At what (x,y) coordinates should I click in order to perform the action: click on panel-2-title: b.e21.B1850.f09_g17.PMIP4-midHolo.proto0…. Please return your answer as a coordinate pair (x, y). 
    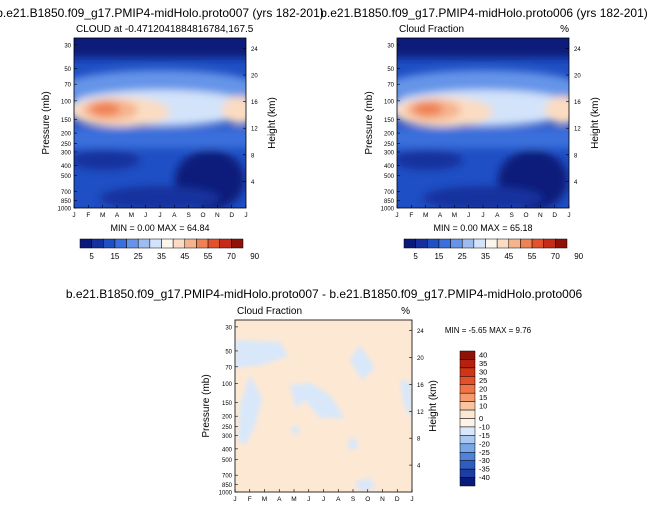
    Looking at the image, I should click on (484, 13).